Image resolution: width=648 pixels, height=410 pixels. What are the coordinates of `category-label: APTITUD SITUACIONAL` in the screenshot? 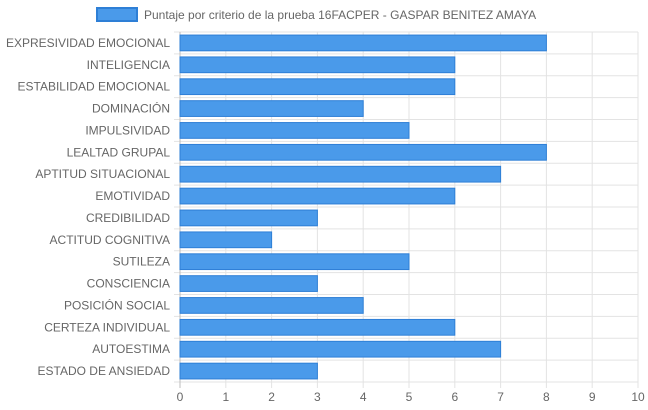 It's located at (102, 174).